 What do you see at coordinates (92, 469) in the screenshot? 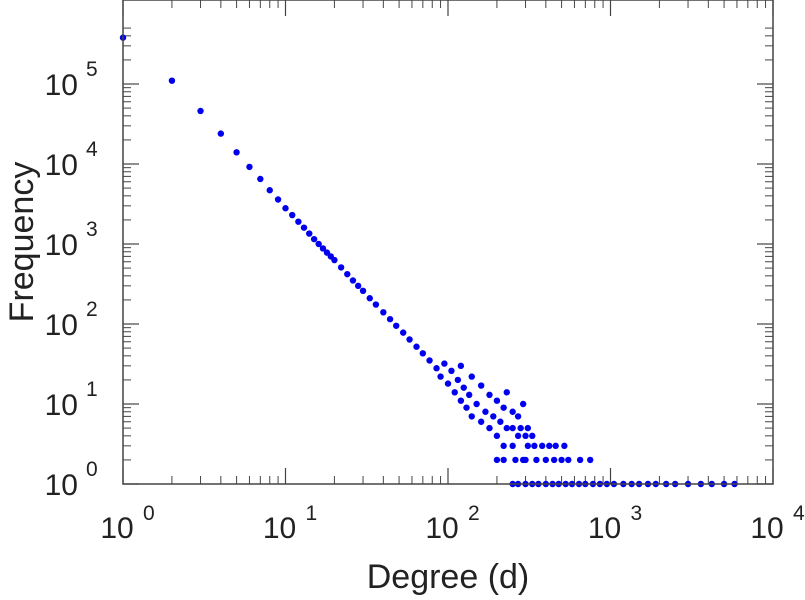
I see `y-tick-exponent: 0` at bounding box center [92, 469].